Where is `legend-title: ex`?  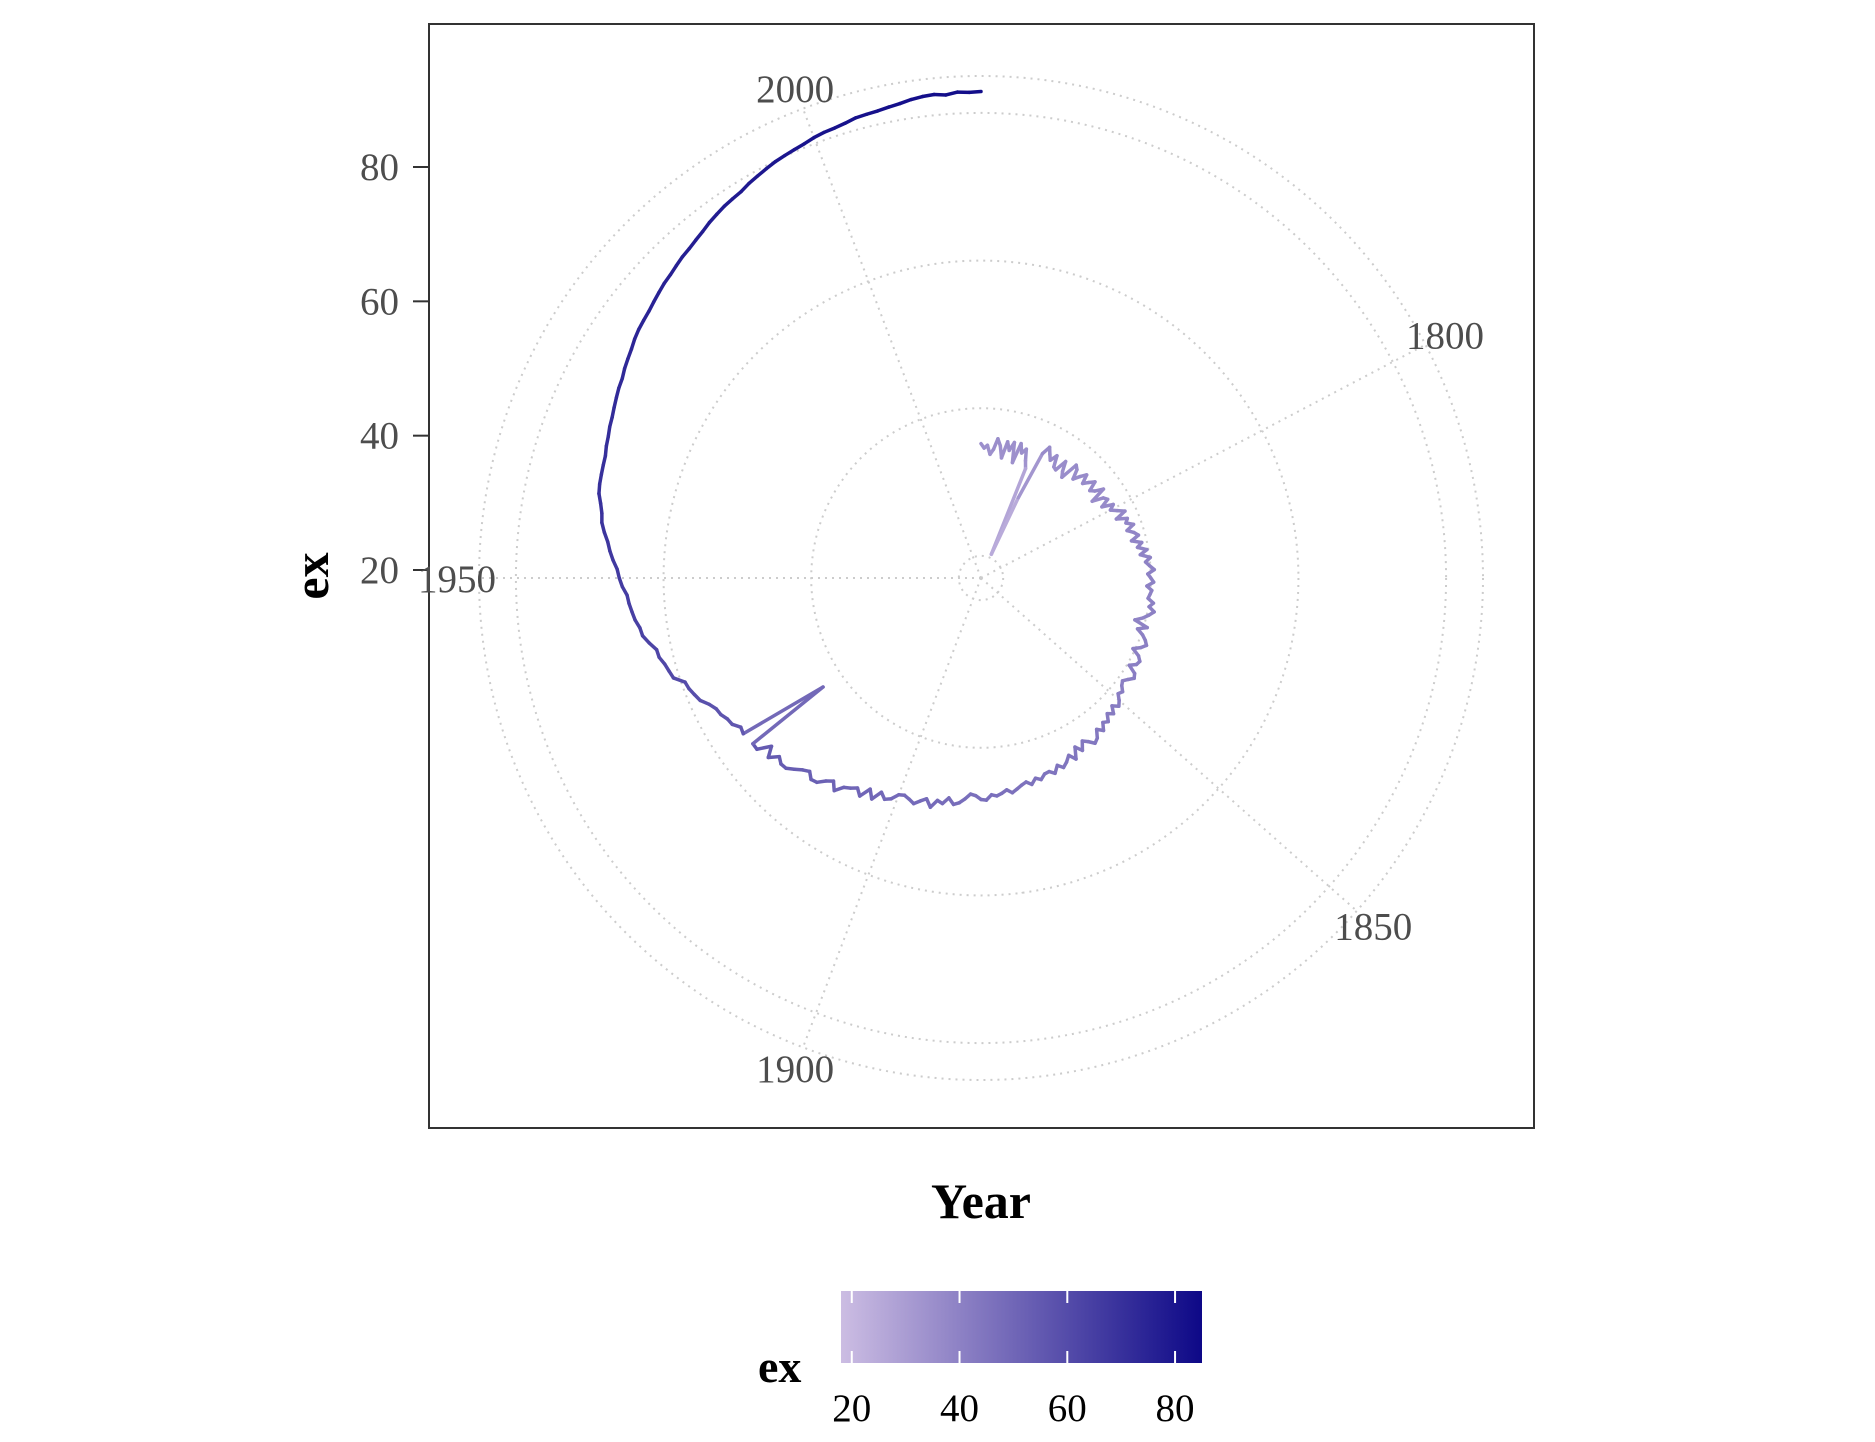
legend-title: ex is located at coordinates (779, 1366).